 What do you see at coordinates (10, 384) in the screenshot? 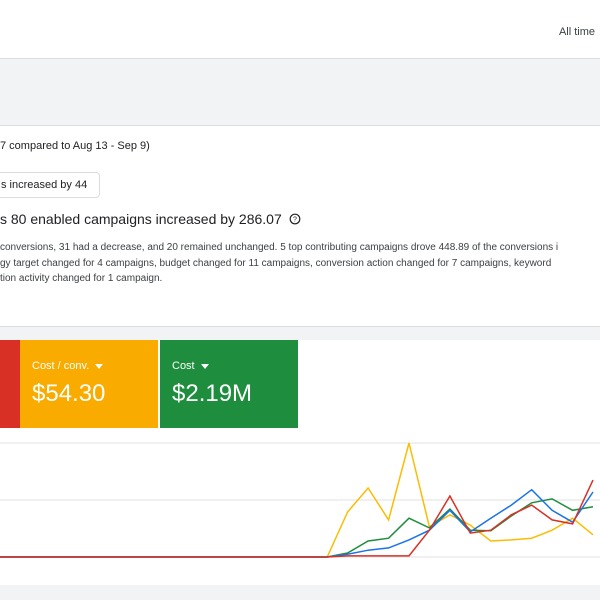
I see `scorecard` at bounding box center [10, 384].